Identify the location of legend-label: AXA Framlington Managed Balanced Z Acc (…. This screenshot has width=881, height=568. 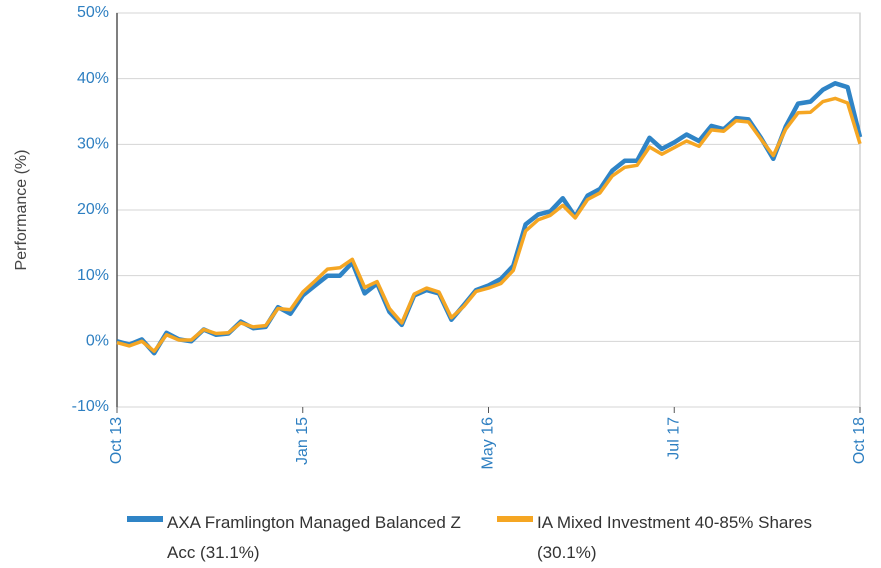
(314, 537).